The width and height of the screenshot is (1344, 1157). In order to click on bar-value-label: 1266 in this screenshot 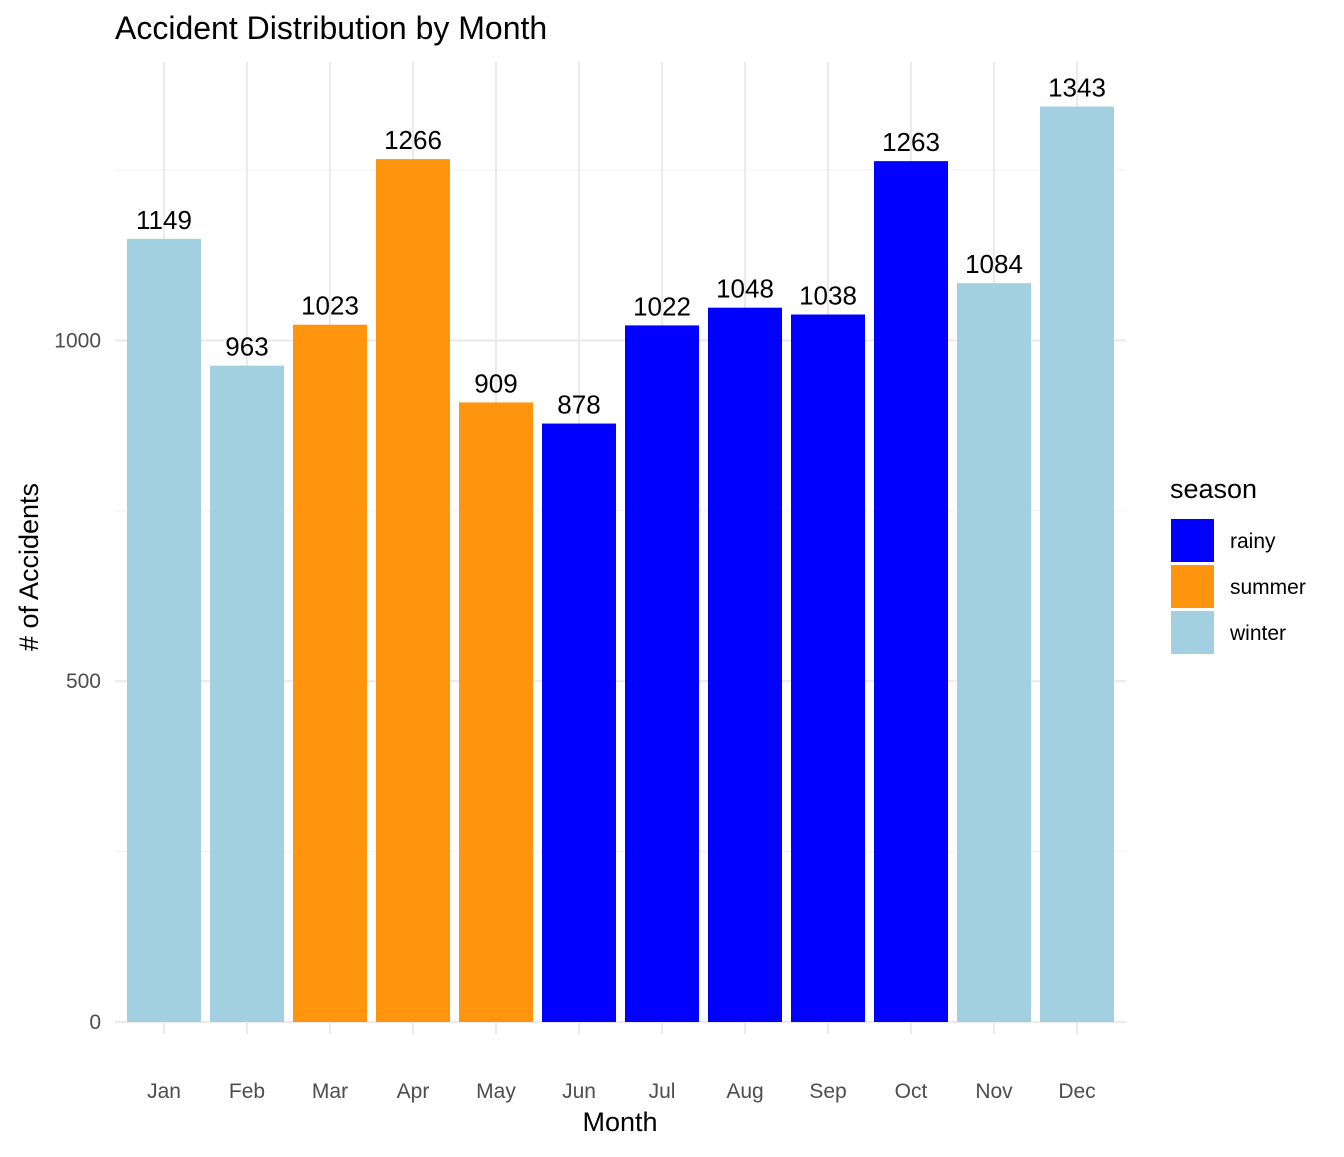, I will do `click(413, 140)`.